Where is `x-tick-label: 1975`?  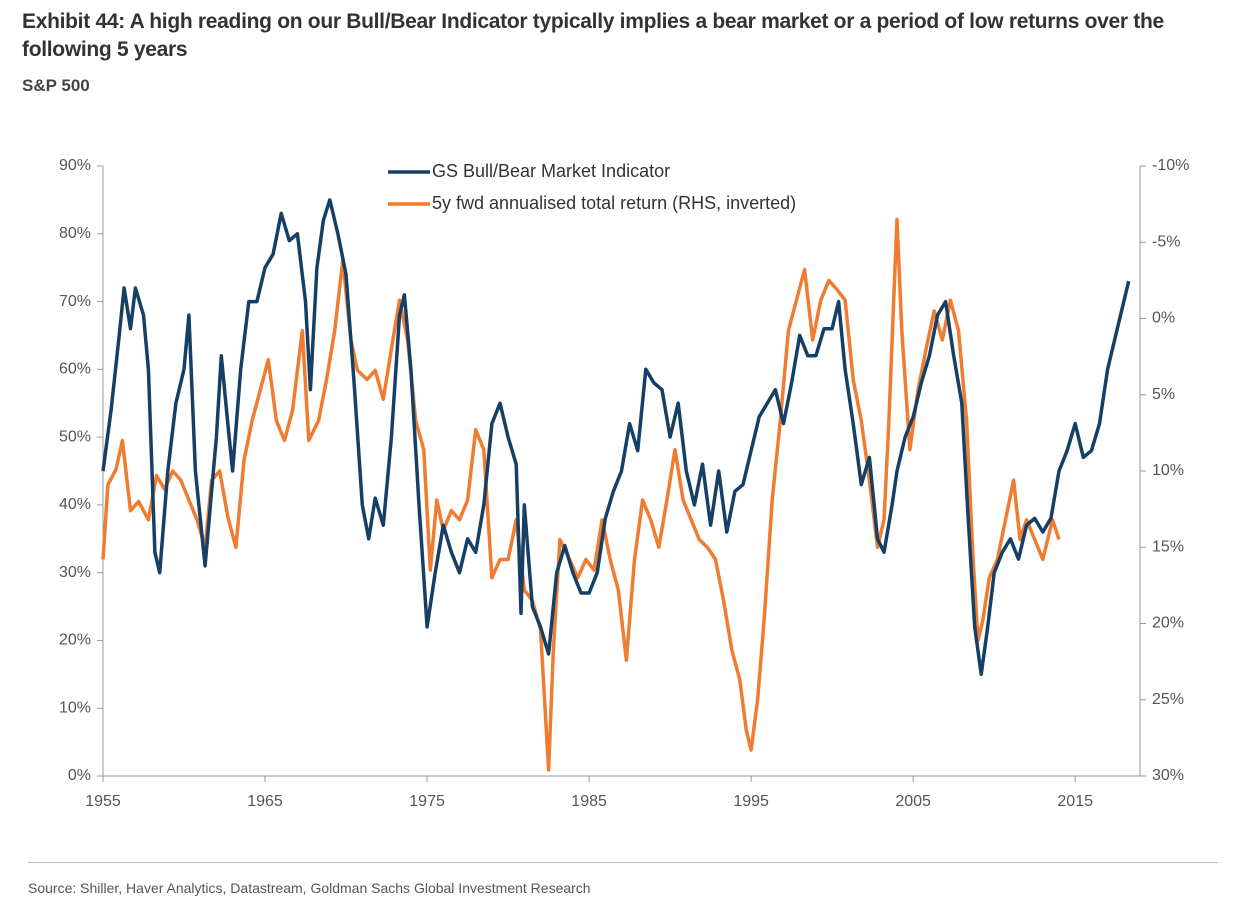 x-tick-label: 1975 is located at coordinates (427, 801).